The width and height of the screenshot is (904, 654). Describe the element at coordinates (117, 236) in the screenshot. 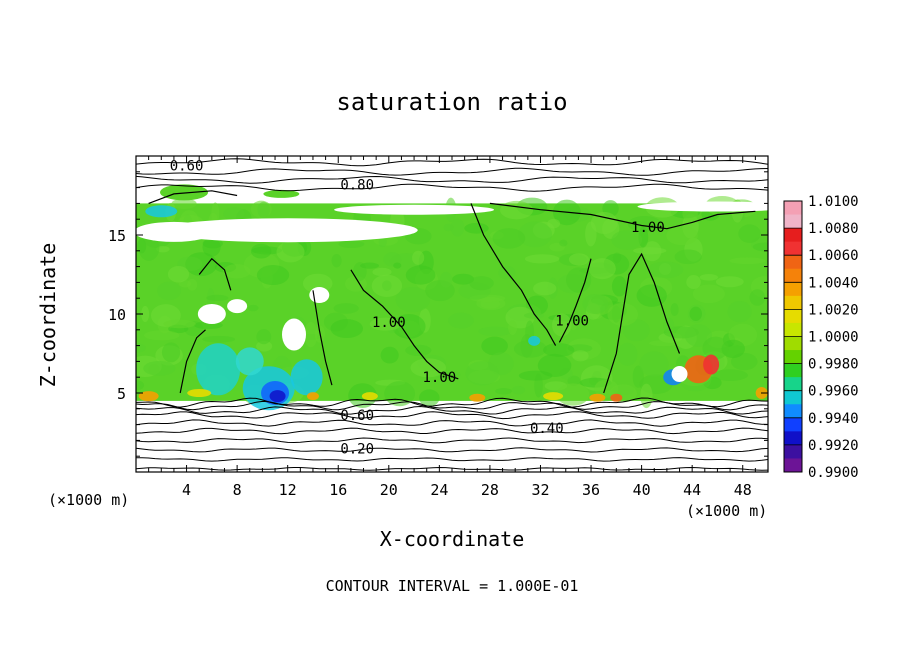

I see `y-tick-label: 15` at that location.